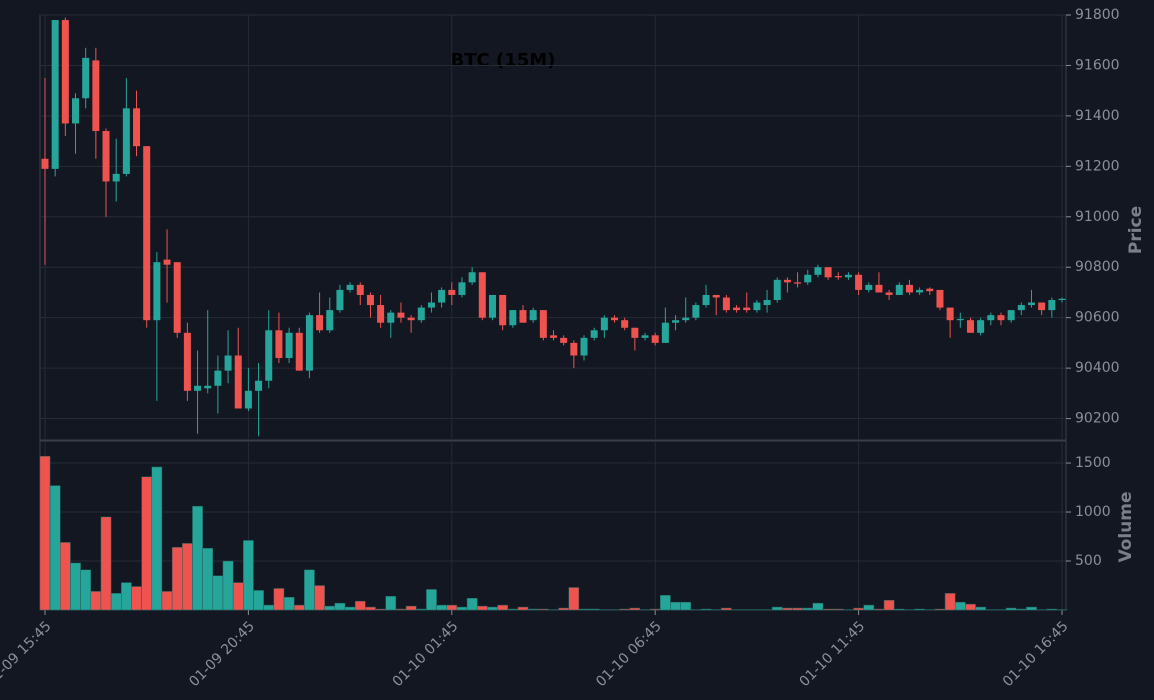 This screenshot has width=1154, height=700. What do you see at coordinates (1126, 526) in the screenshot?
I see `volume-axis-label: Volume` at bounding box center [1126, 526].